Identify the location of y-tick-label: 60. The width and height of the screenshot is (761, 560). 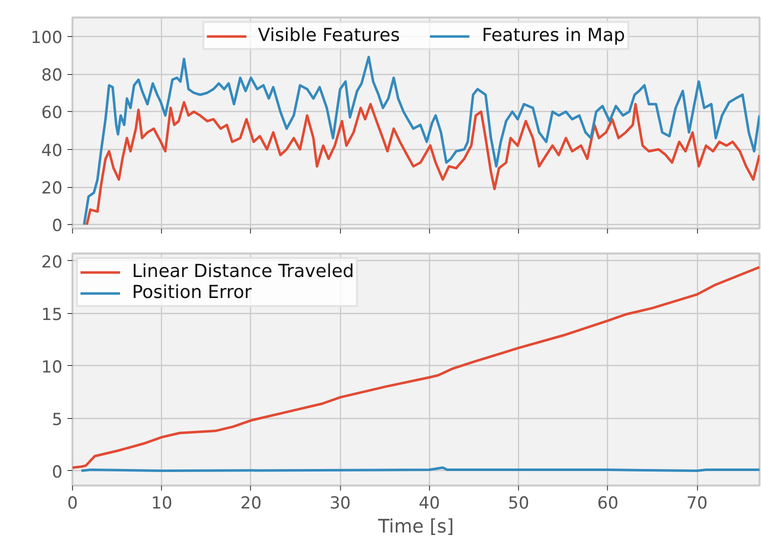
(52, 112).